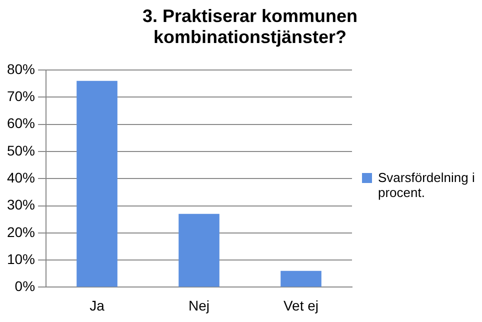 This screenshot has height=322, width=482. I want to click on chart-title: 3. Praktiserar kommunen kombinationstjänster?, so click(250, 27).